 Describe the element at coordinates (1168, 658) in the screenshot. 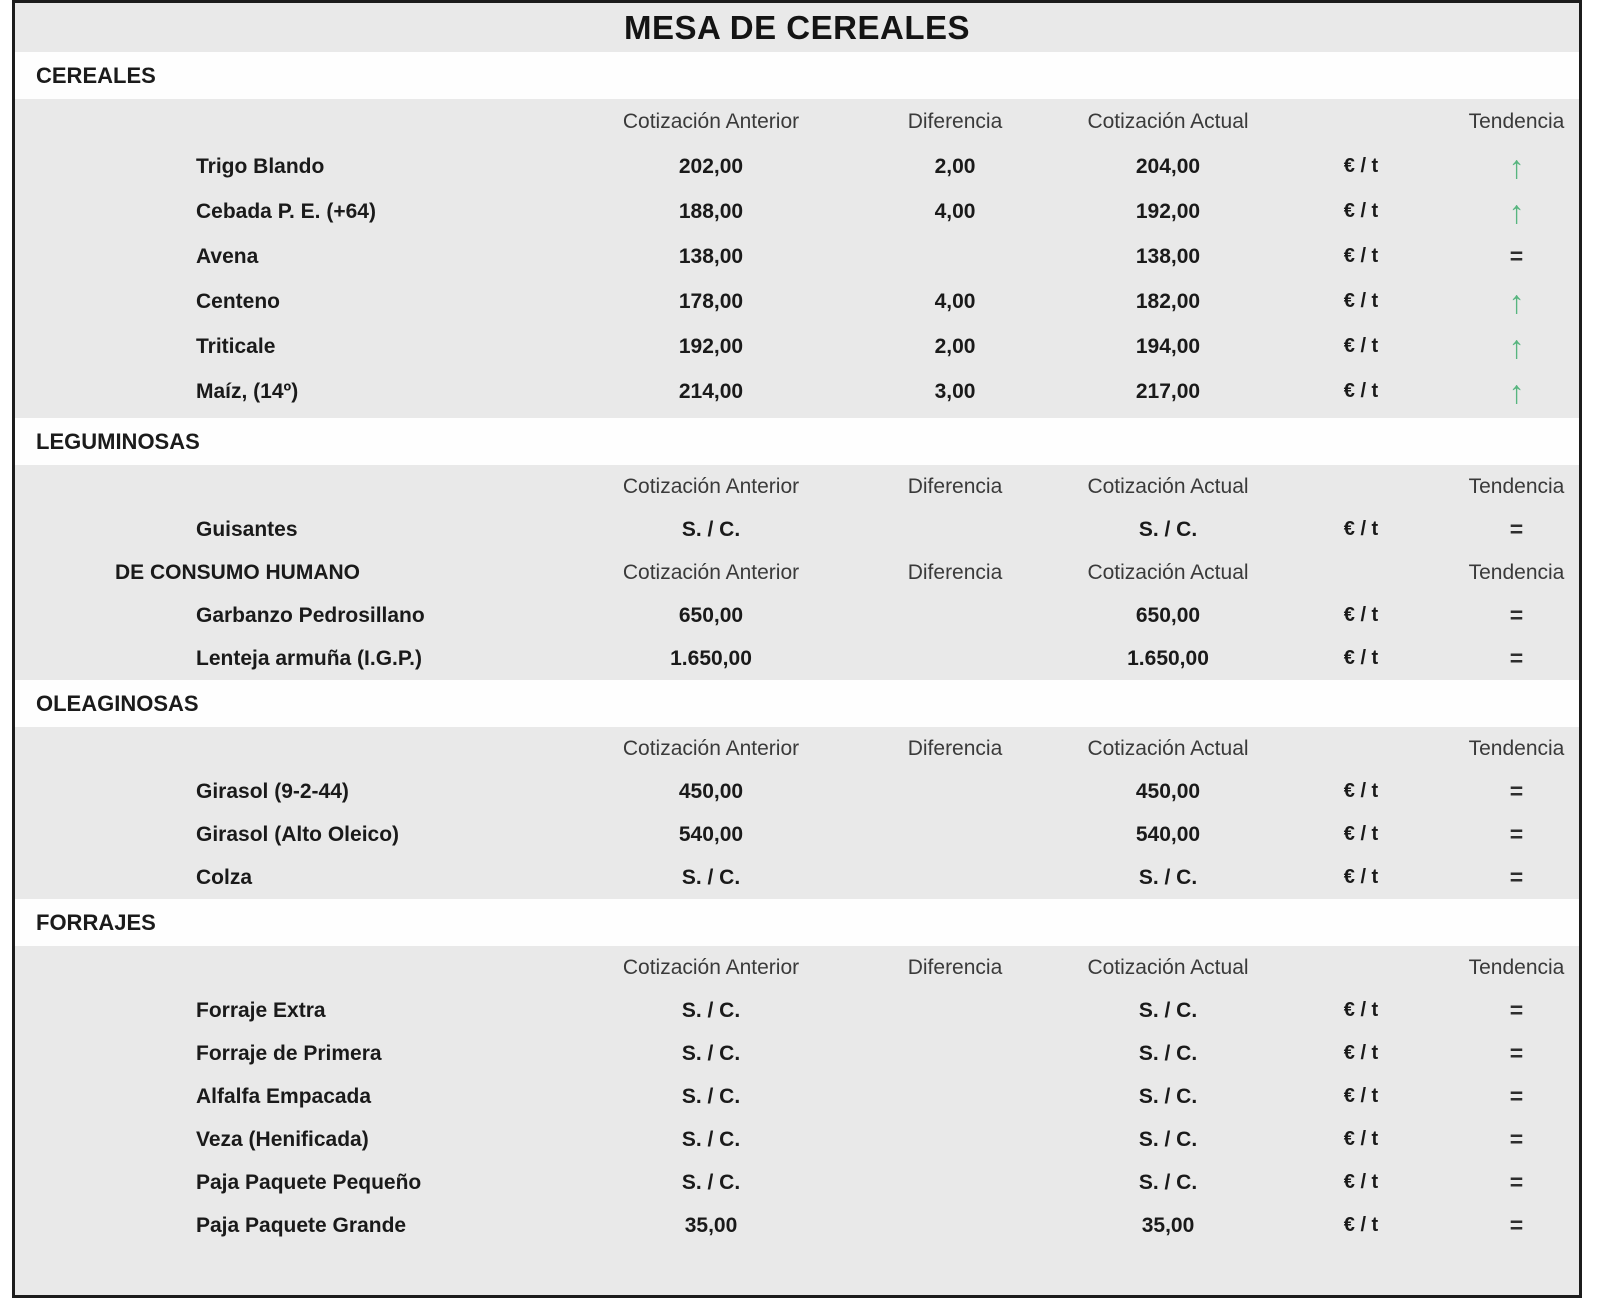

I see `current-quote-cell: 1.650,00` at that location.